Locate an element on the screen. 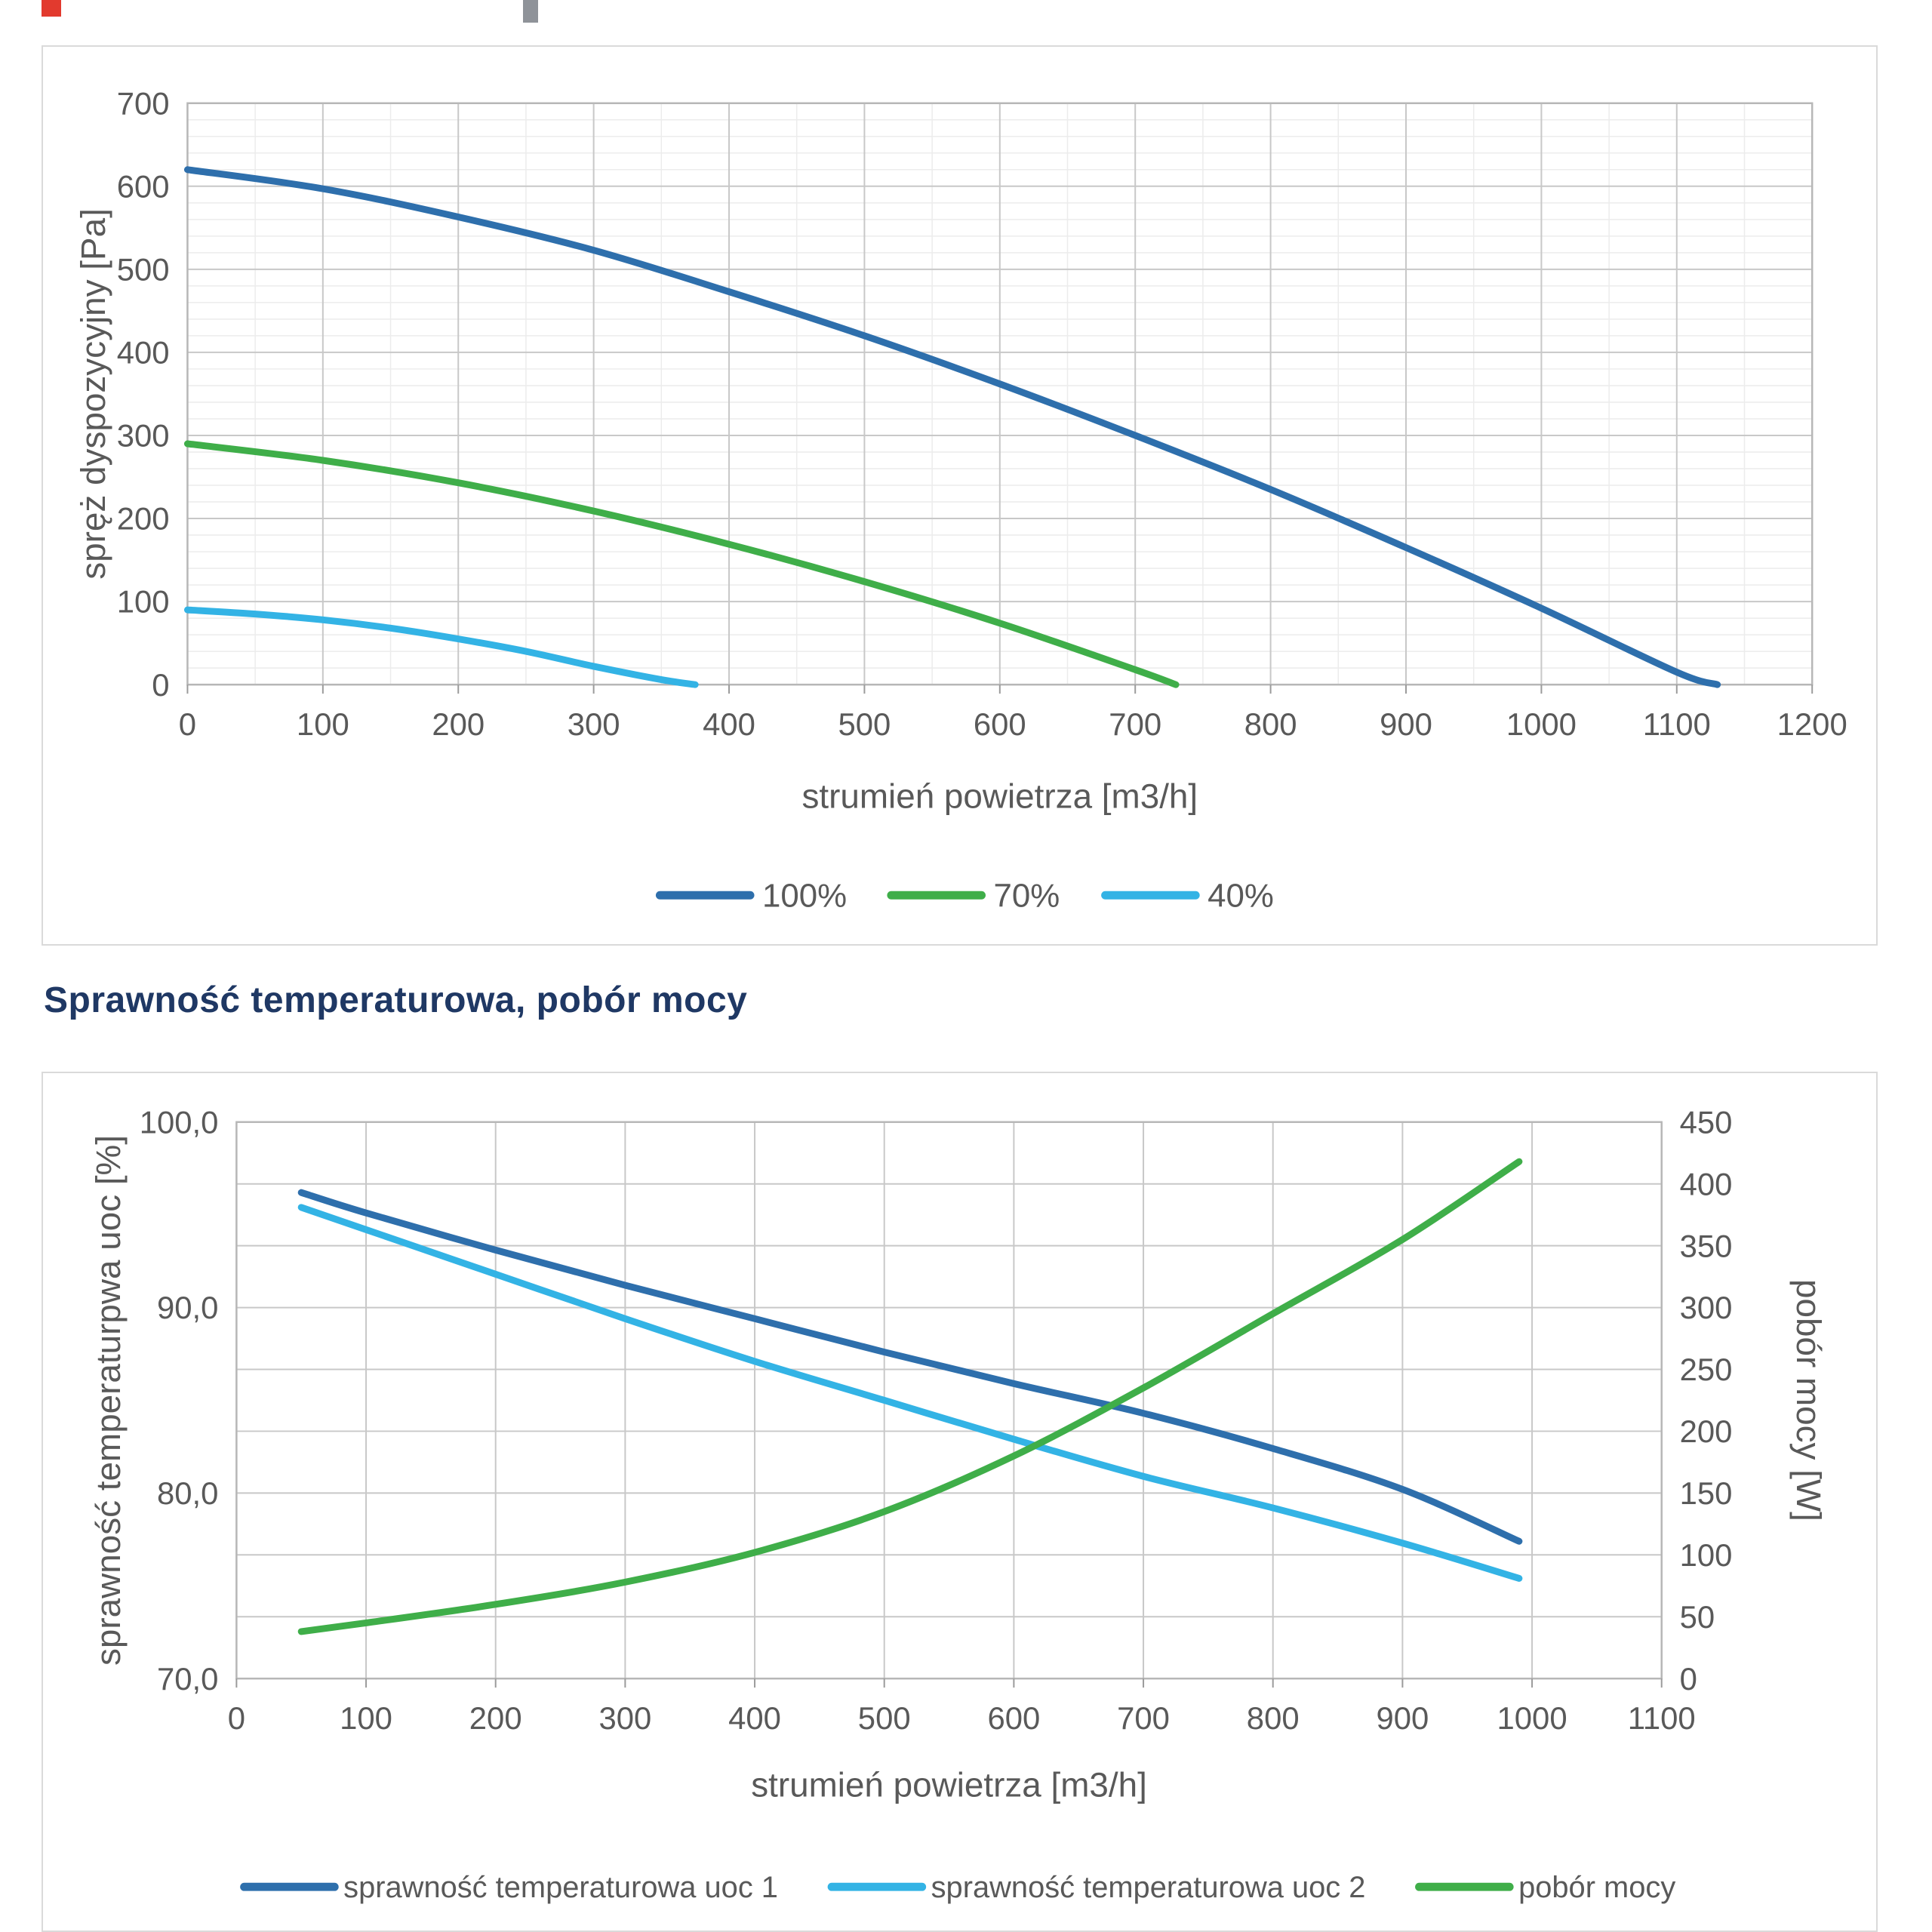  svg-text: 150 is located at coordinates (1706, 1493).